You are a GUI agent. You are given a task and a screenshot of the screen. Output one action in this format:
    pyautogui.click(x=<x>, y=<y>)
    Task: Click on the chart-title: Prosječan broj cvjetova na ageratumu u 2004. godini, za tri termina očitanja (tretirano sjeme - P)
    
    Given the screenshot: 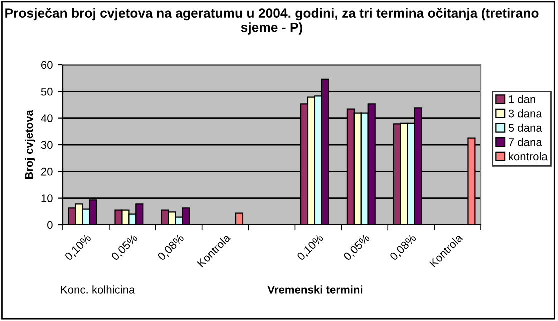 What is the action you would take?
    pyautogui.click(x=272, y=21)
    